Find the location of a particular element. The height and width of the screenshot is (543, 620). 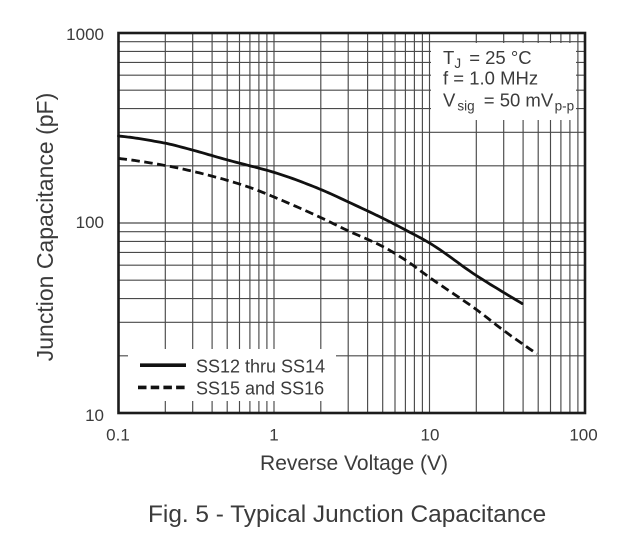

svg-text: SS12 thru SS14 is located at coordinates (260, 367).